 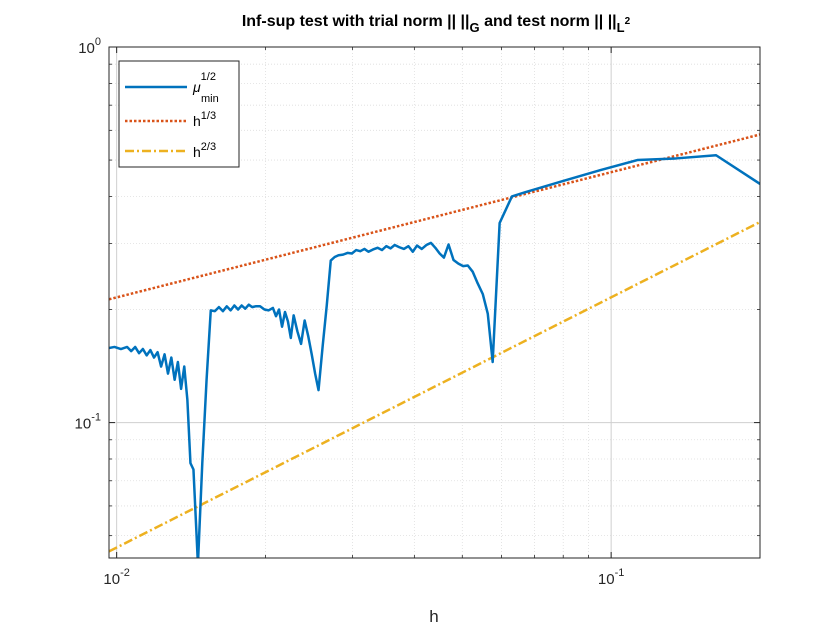 I want to click on legend-label-mu: μ1/2 min, so click(x=205, y=88).